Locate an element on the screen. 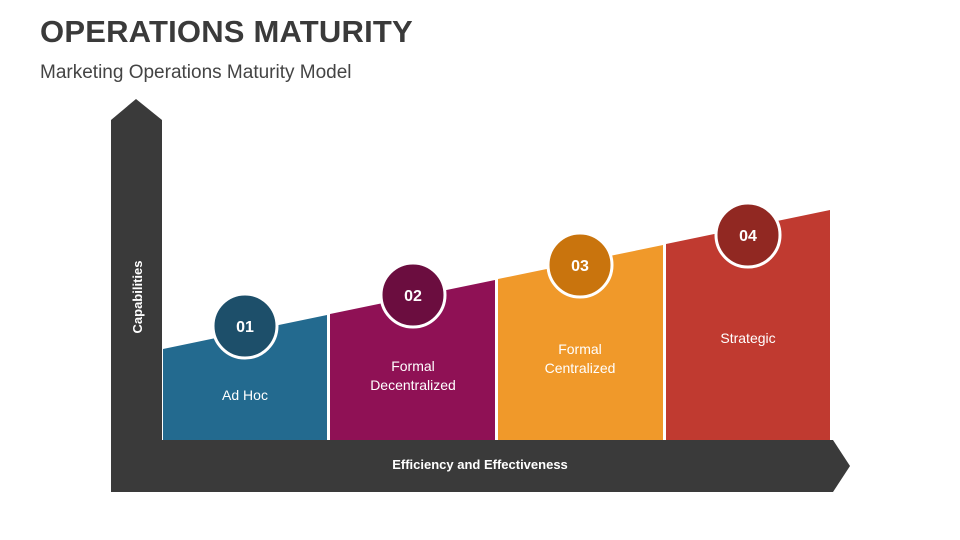 Image resolution: width=960 pixels, height=540 pixels. stage-3-label-line2: Centralized is located at coordinates (580, 368).